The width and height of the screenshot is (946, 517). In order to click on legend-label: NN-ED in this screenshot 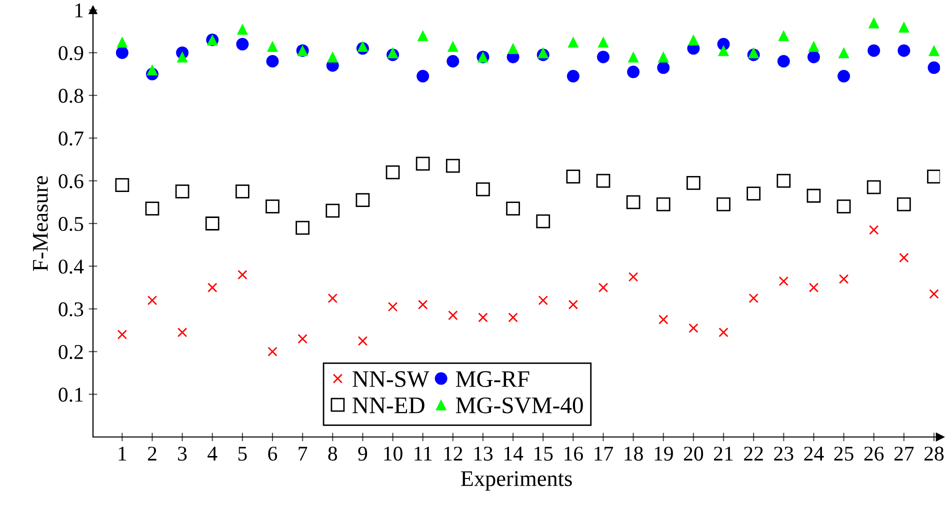, I will do `click(388, 406)`.